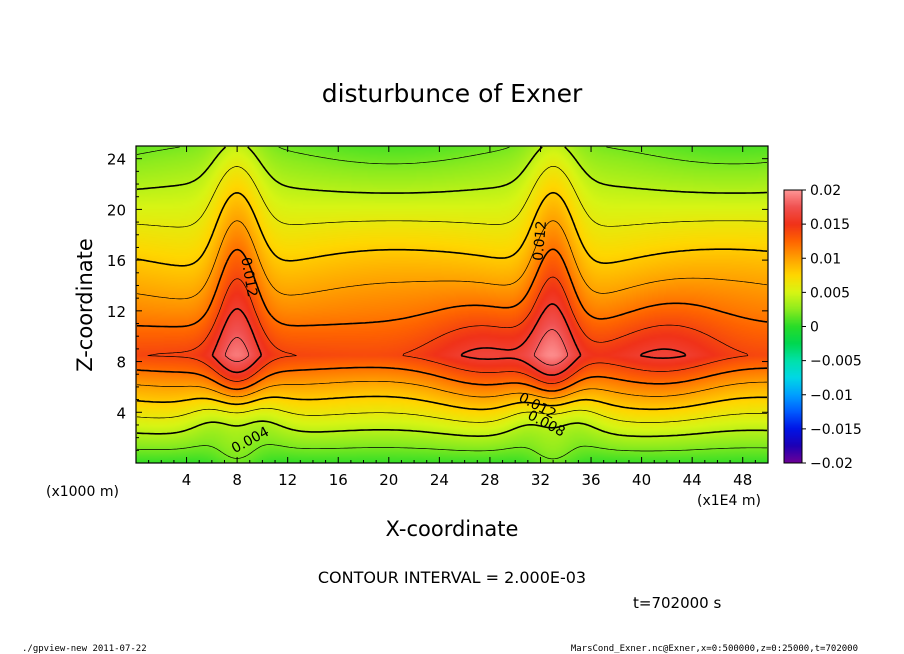 This screenshot has width=904, height=654. Describe the element at coordinates (116, 210) in the screenshot. I see `y-tick-label: 20` at that location.